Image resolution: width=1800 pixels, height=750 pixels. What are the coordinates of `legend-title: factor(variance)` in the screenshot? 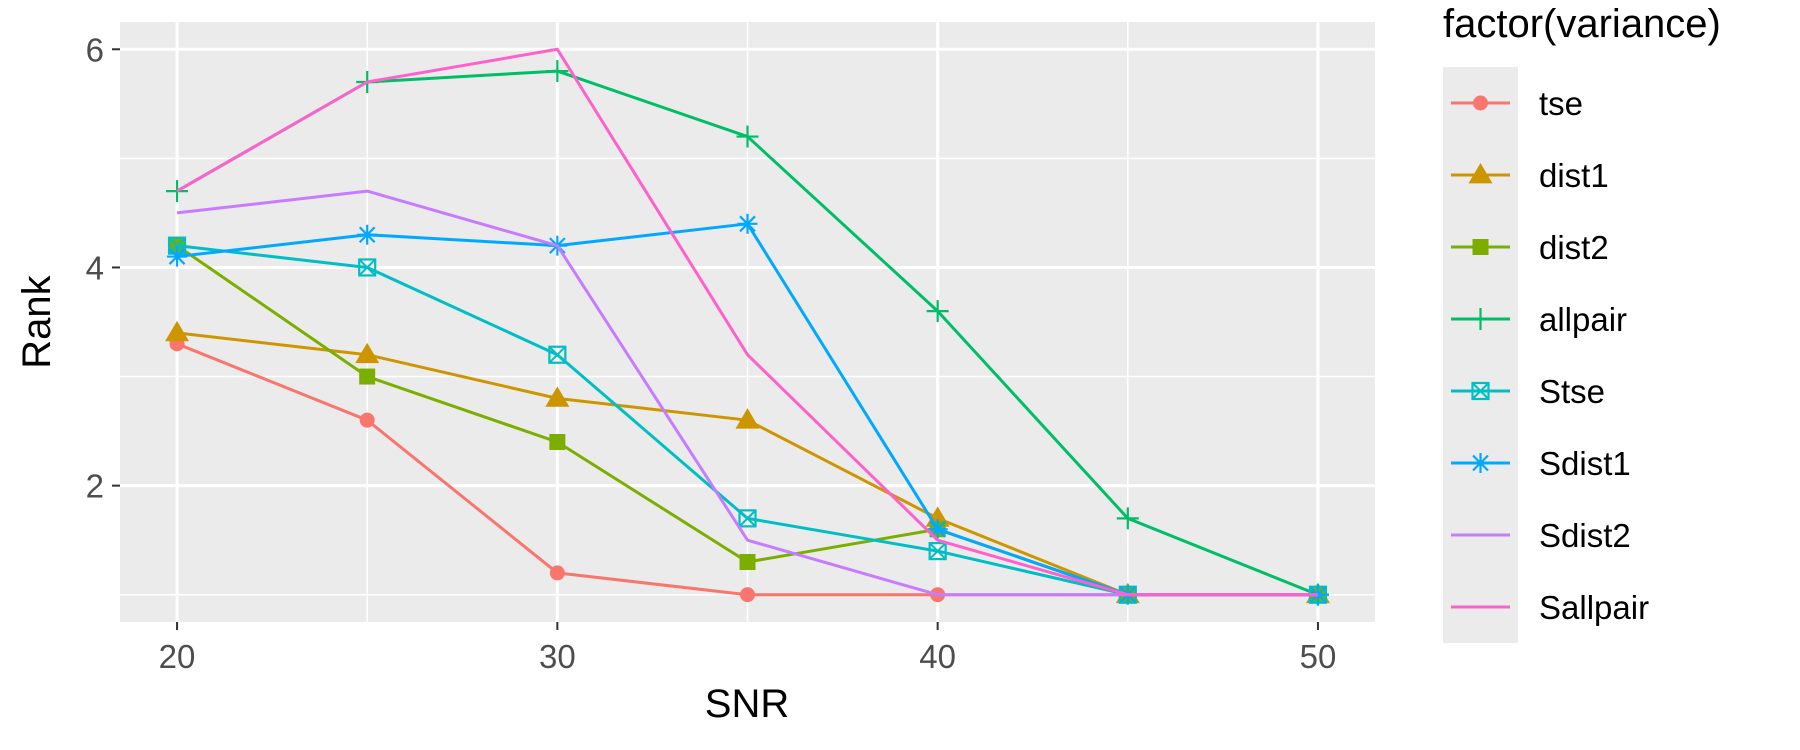 It's located at (1582, 24).